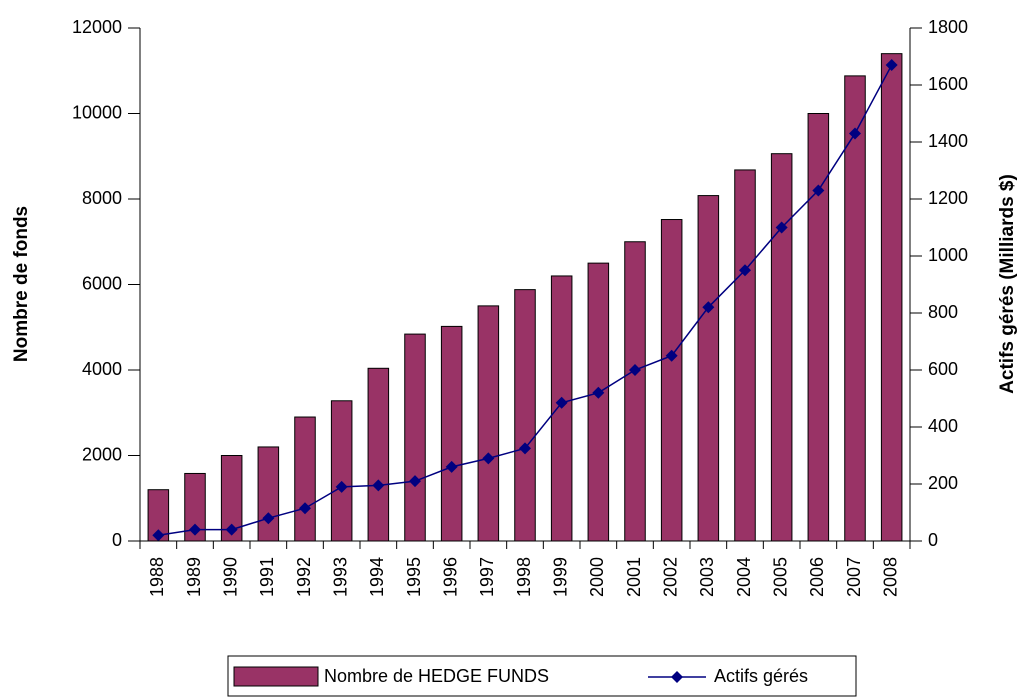 The height and width of the screenshot is (699, 1029). I want to click on y-axis-title: Nombre de fonds, so click(21, 284).